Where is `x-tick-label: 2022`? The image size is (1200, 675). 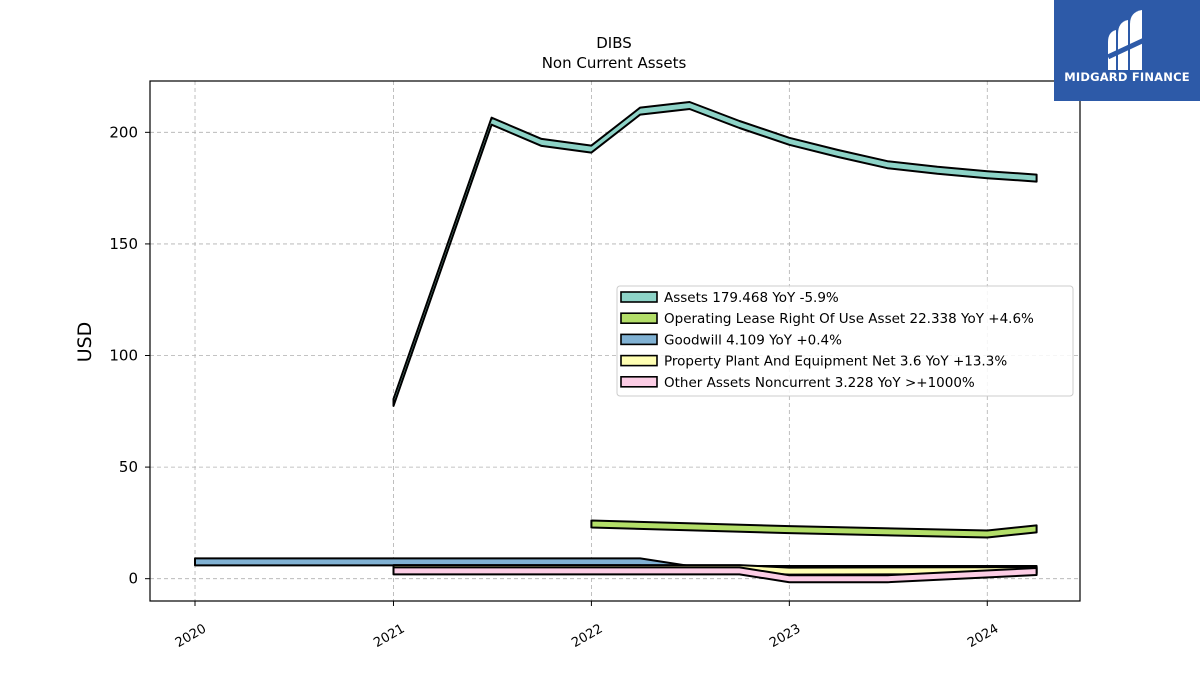
x-tick-label: 2022 is located at coordinates (587, 636).